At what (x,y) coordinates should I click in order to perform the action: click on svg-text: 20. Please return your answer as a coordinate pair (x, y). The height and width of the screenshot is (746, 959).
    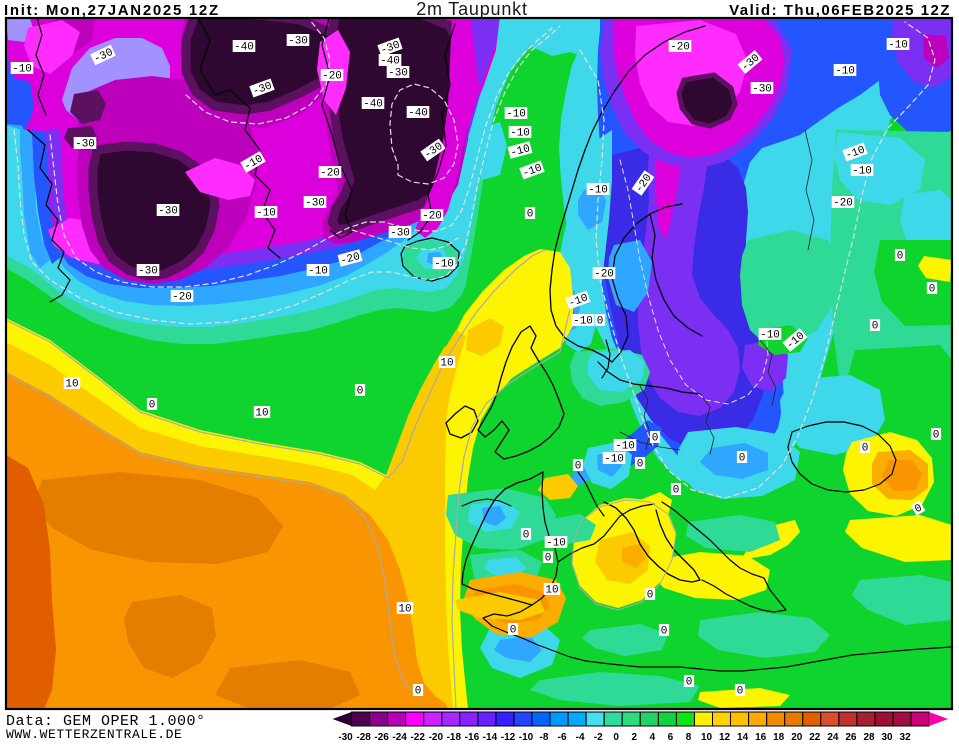
    Looking at the image, I should click on (797, 736).